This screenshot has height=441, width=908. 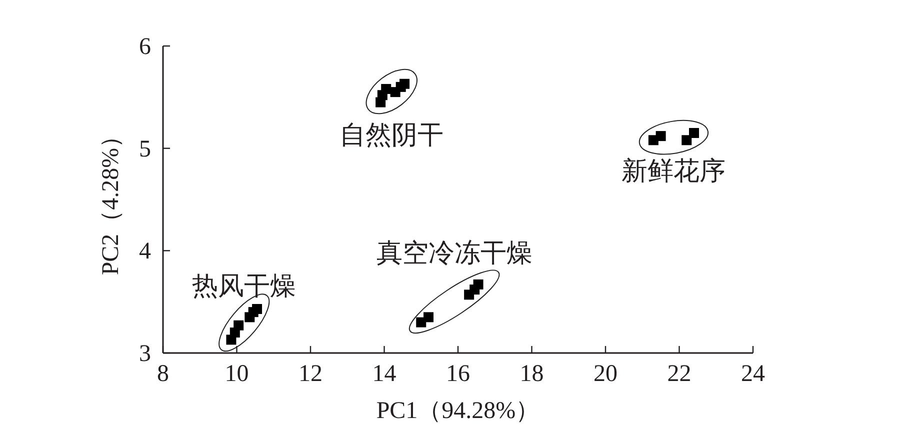 I want to click on x-axis-title: PC1（94.28%）, so click(x=458, y=411).